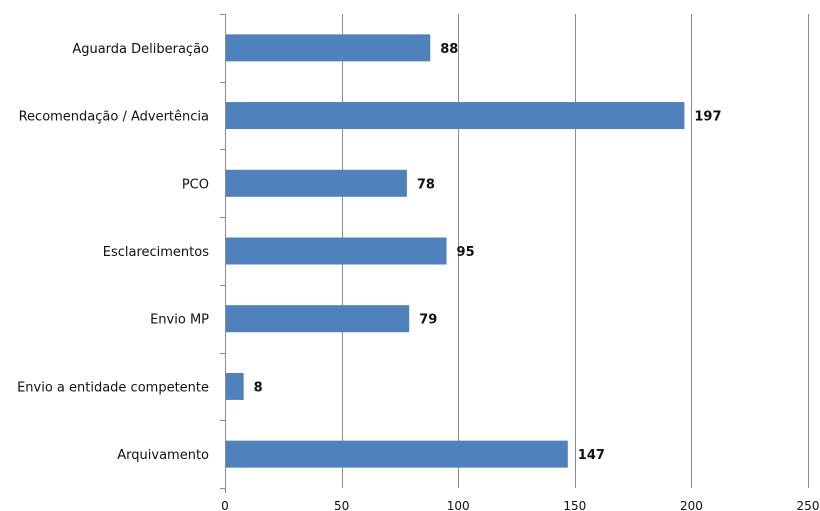 The image size is (820, 511). Describe the element at coordinates (591, 455) in the screenshot. I see `data-label: 147` at that location.